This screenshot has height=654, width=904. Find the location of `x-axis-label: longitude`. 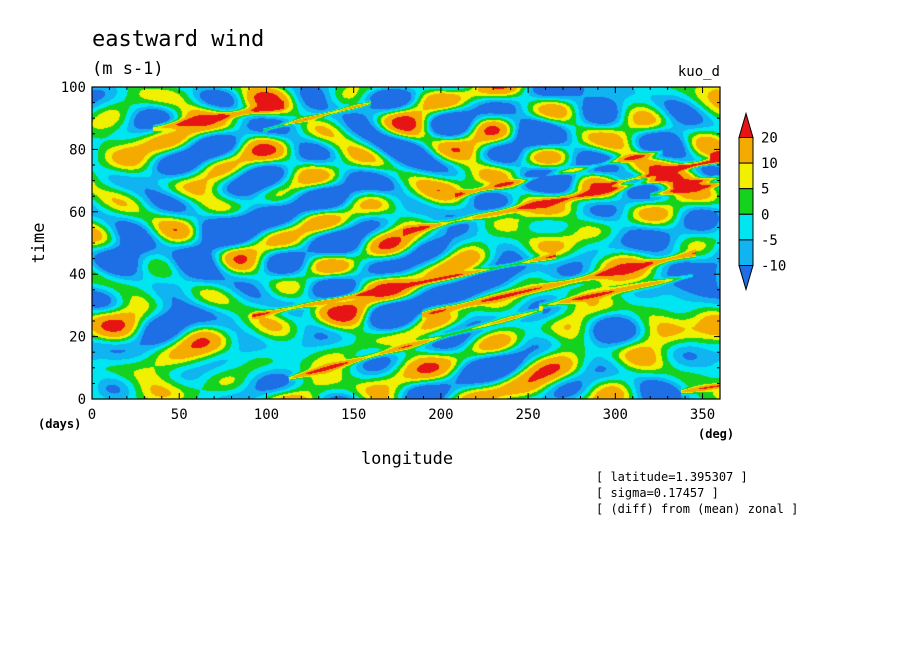

x-axis-label: longitude is located at coordinates (407, 459).